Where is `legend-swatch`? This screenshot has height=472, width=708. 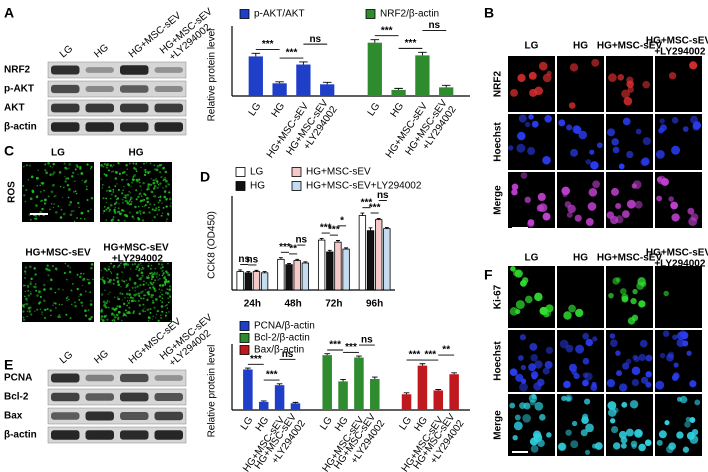
legend-swatch is located at coordinates (244, 14).